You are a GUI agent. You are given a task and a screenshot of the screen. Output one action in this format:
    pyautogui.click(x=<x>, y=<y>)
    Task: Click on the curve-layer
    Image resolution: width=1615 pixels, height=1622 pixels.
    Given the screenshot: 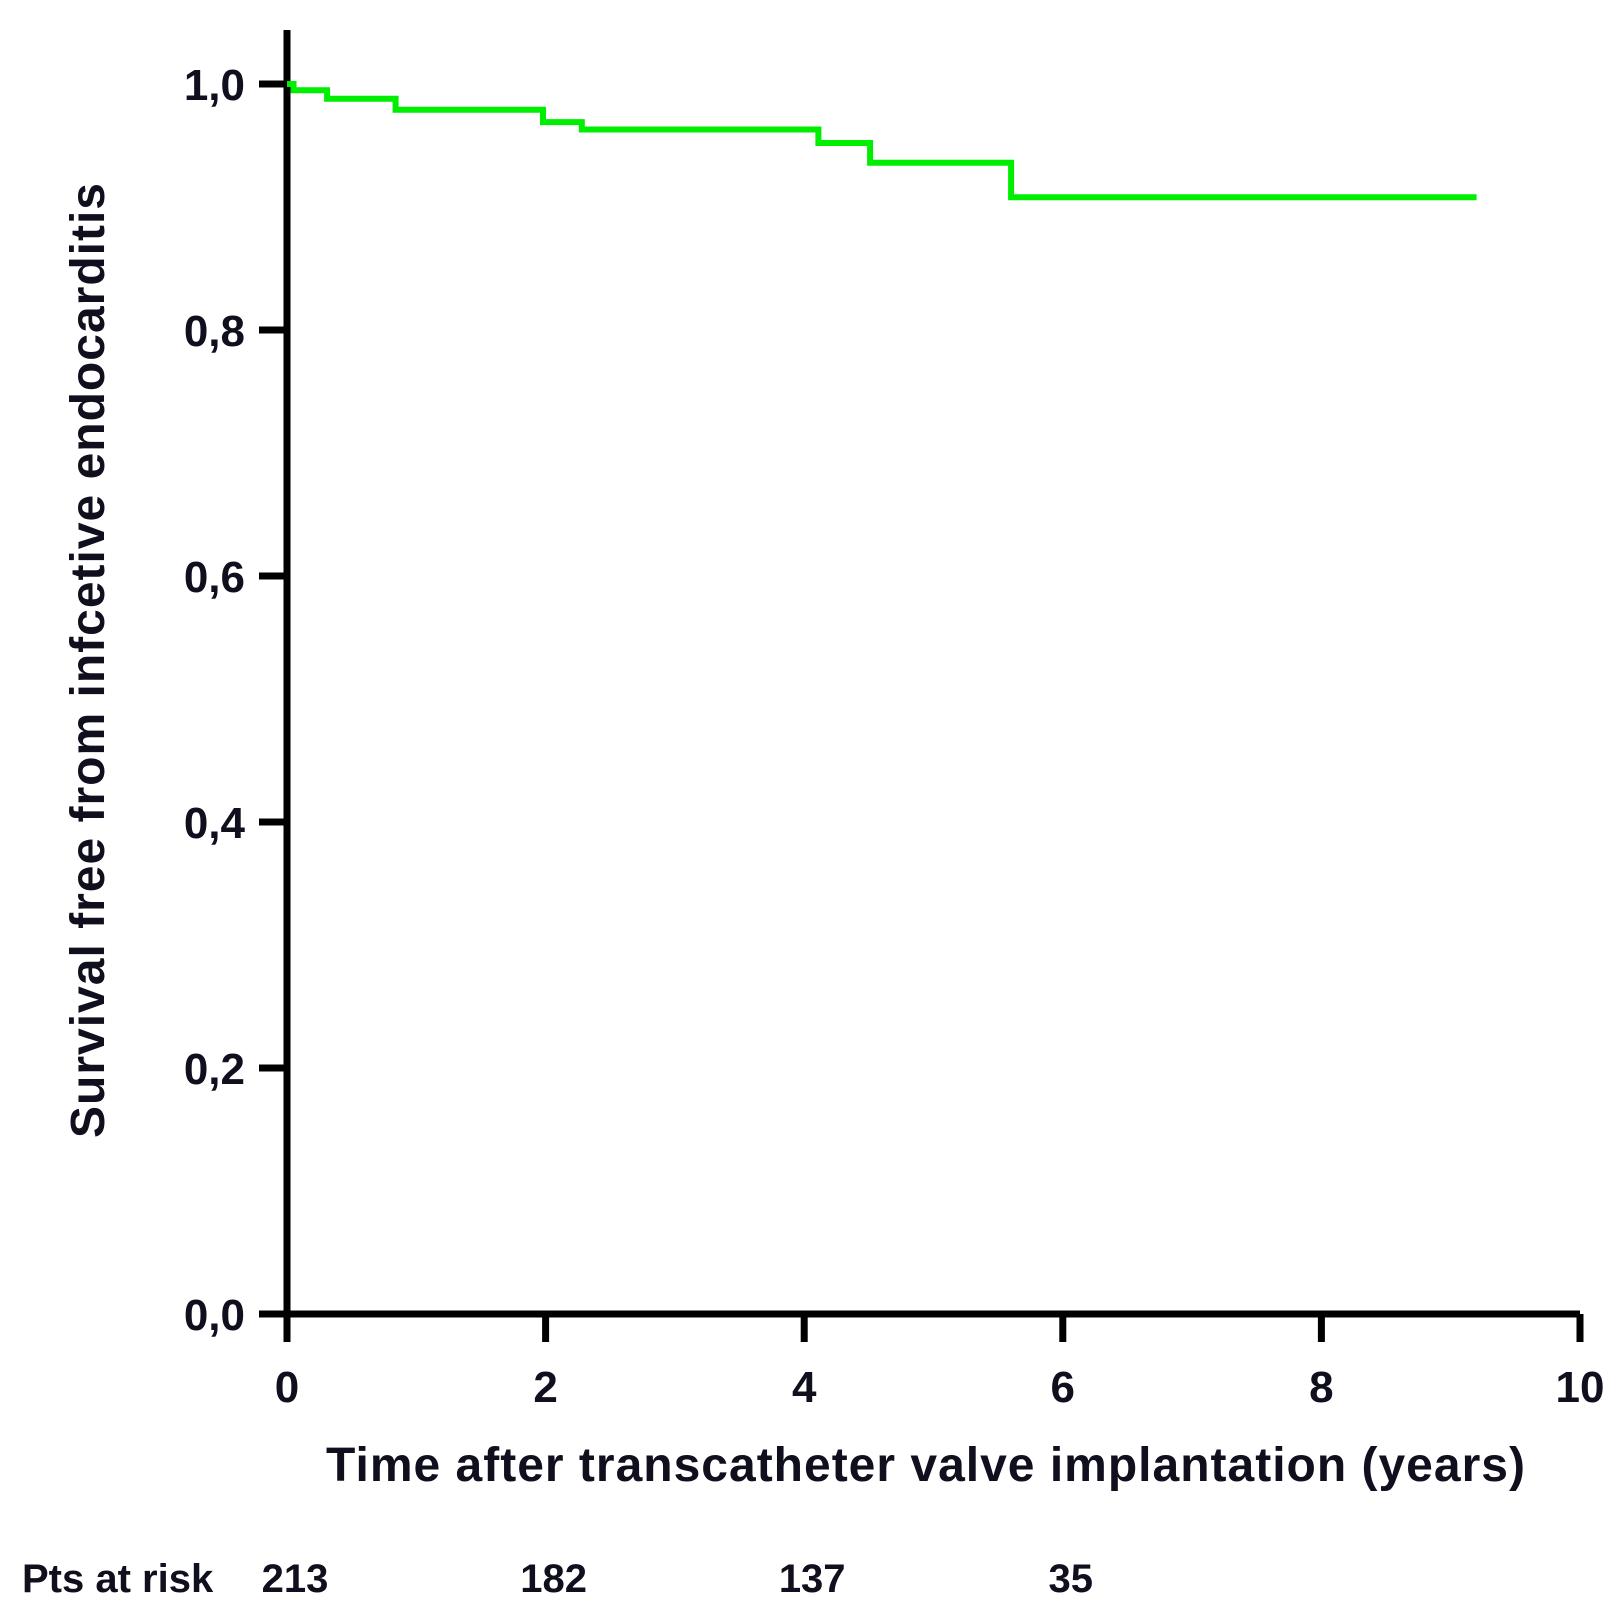 What is the action you would take?
    pyautogui.click(x=882, y=141)
    